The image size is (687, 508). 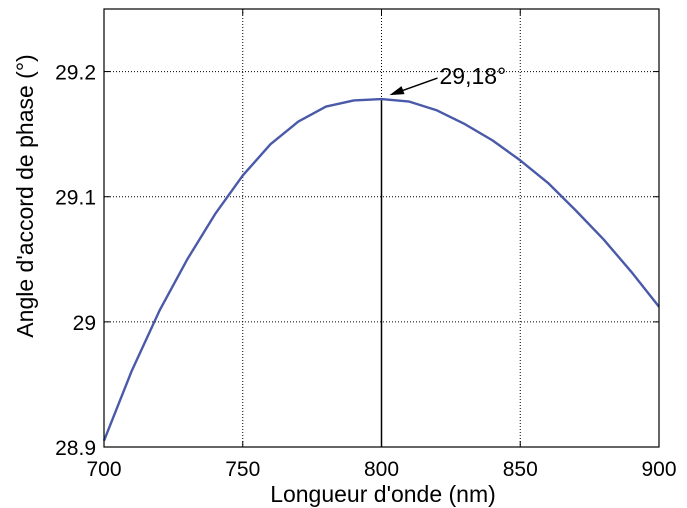 I want to click on x-tick-label: 850, so click(x=520, y=469).